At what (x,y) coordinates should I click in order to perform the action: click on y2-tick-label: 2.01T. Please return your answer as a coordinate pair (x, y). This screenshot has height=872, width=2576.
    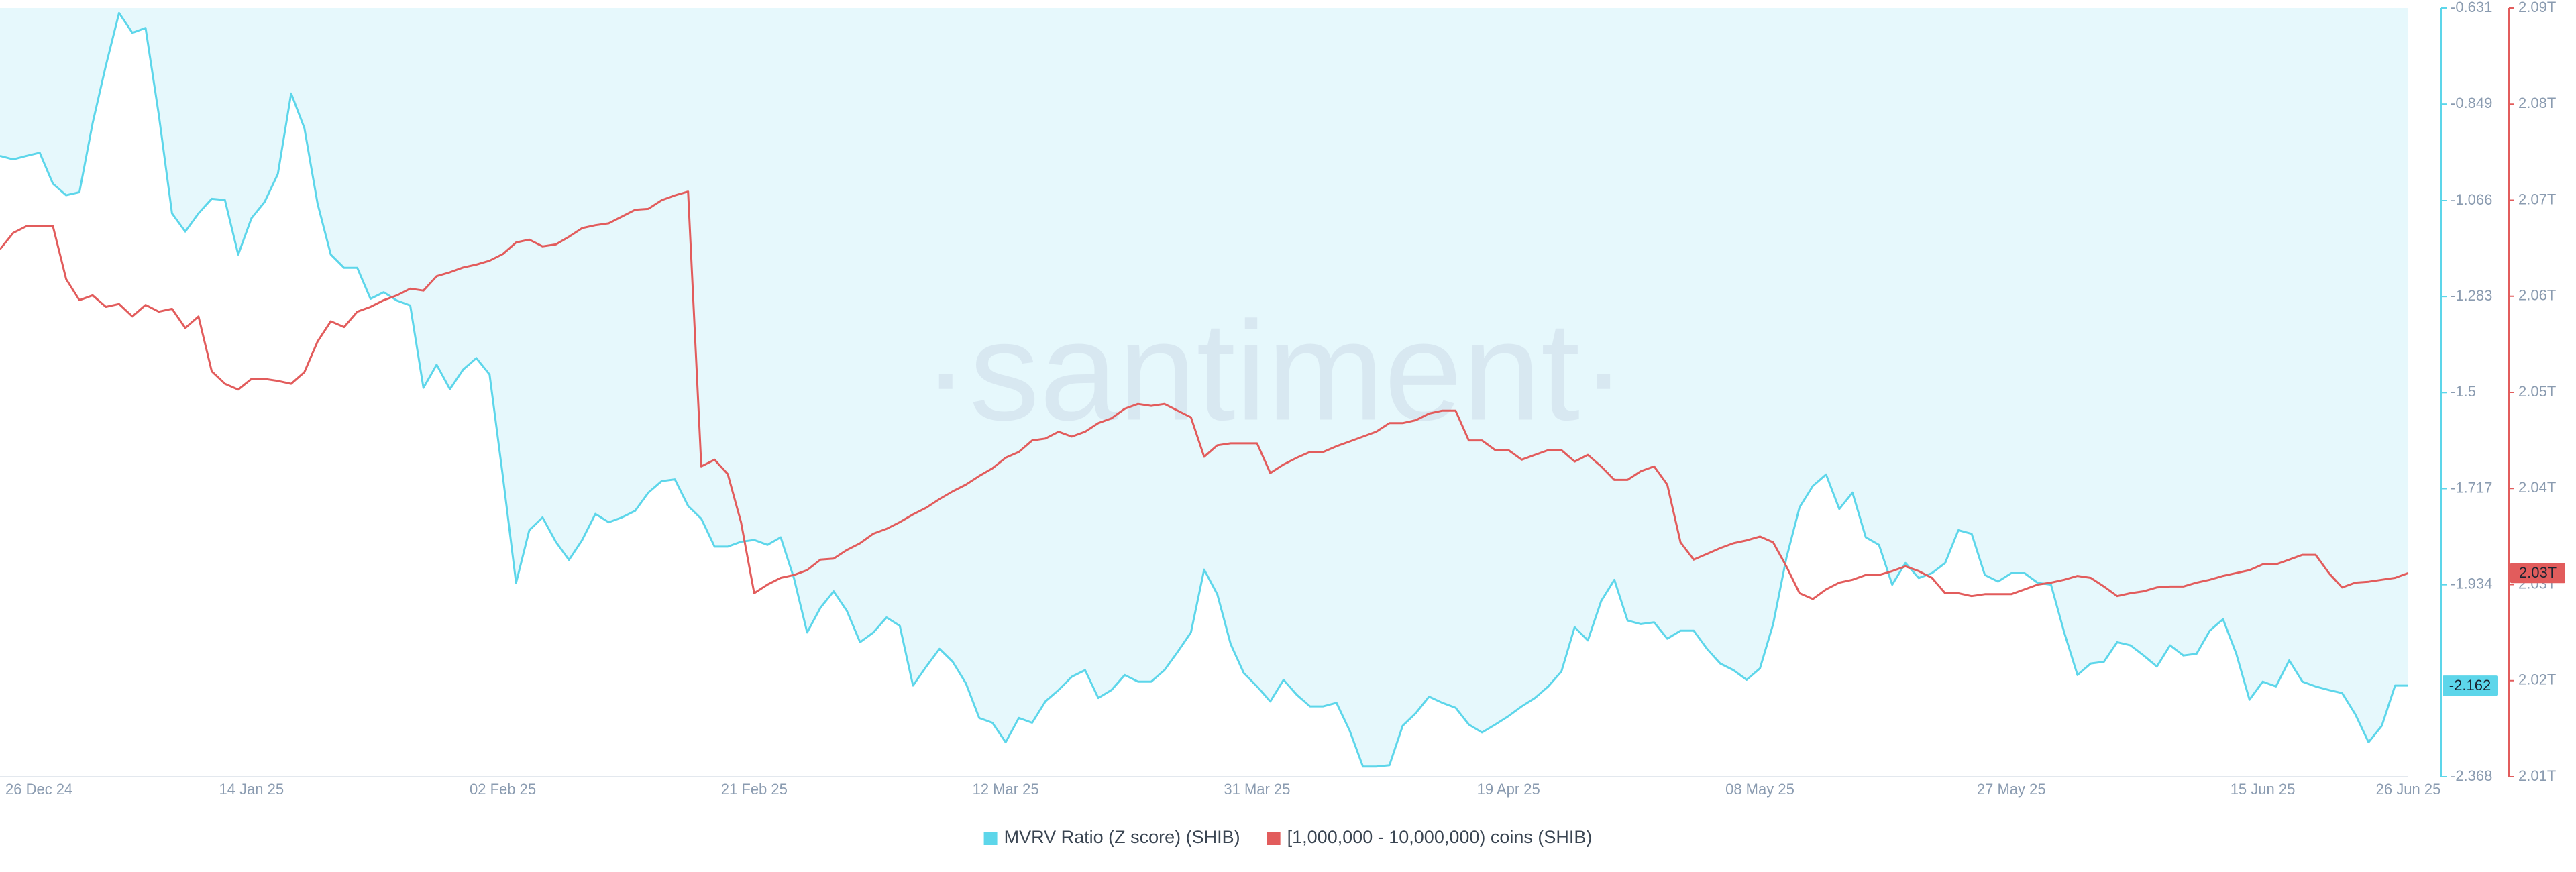
    Looking at the image, I should click on (2537, 776).